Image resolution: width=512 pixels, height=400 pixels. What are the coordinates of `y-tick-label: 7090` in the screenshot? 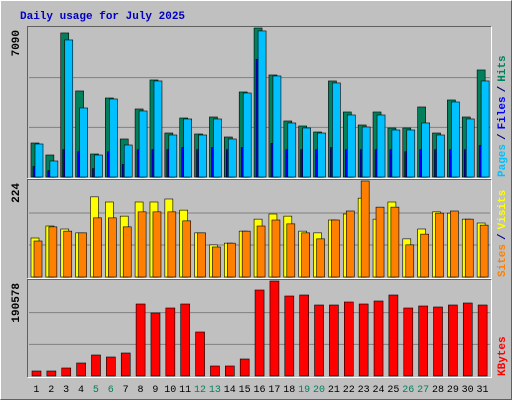 It's located at (17, 43).